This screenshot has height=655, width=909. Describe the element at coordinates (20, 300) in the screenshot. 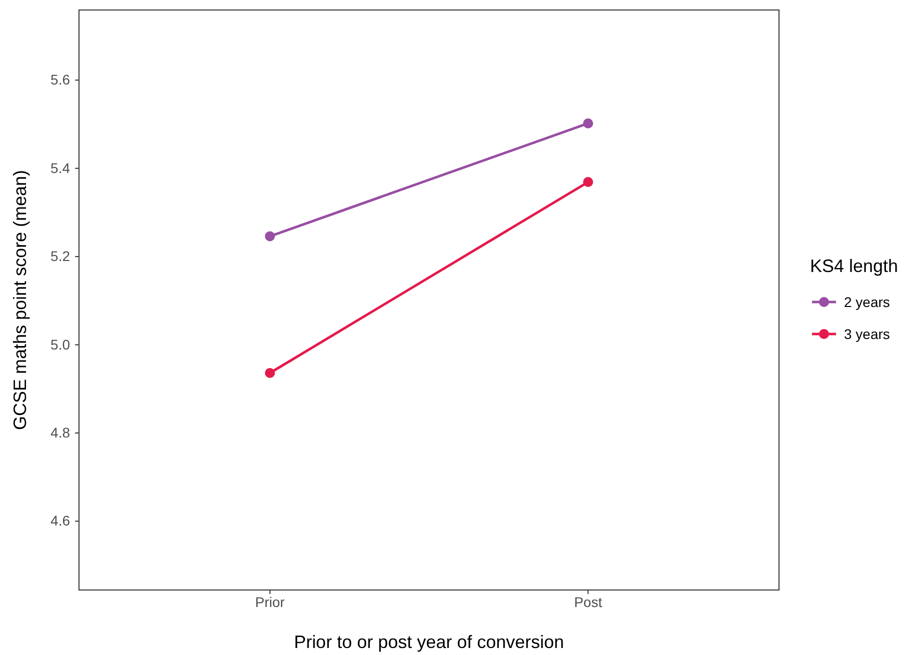

I see `y-axis-title: GCSE maths point score (mean)` at that location.